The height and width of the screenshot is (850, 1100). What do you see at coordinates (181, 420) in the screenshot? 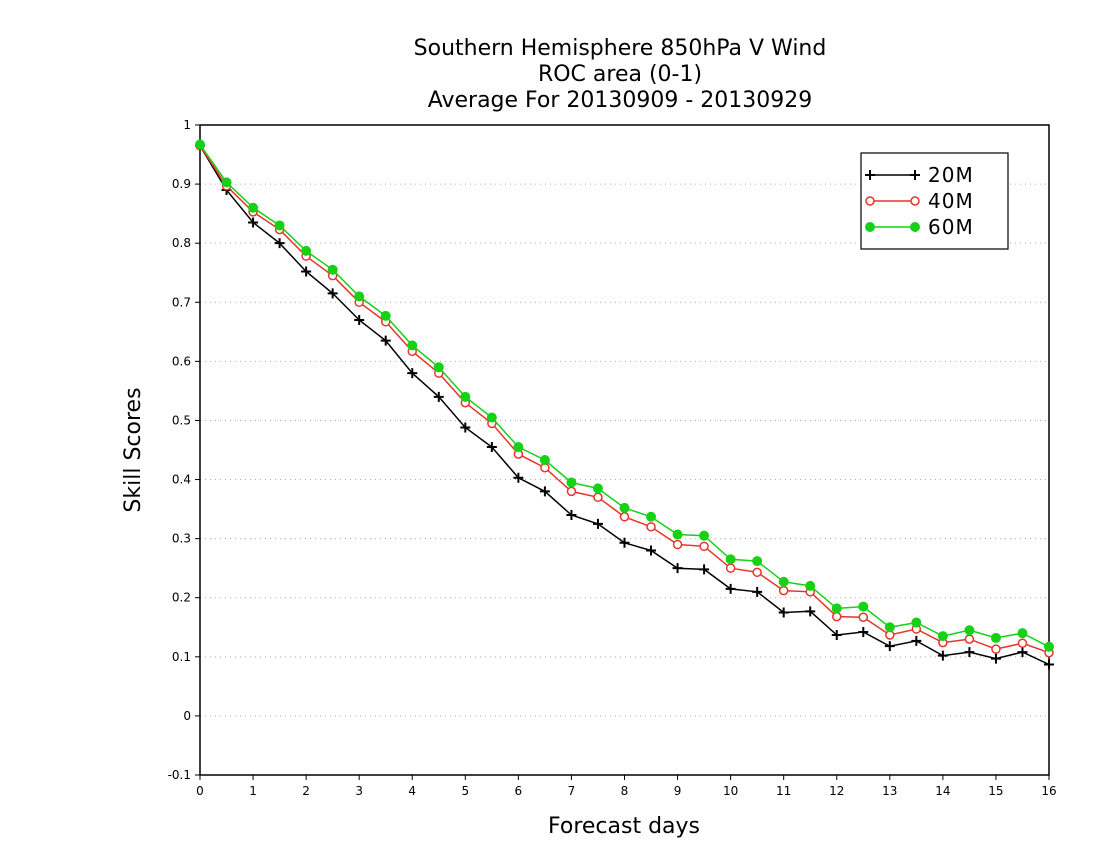
I see `y-tick-label: 0.5` at bounding box center [181, 420].